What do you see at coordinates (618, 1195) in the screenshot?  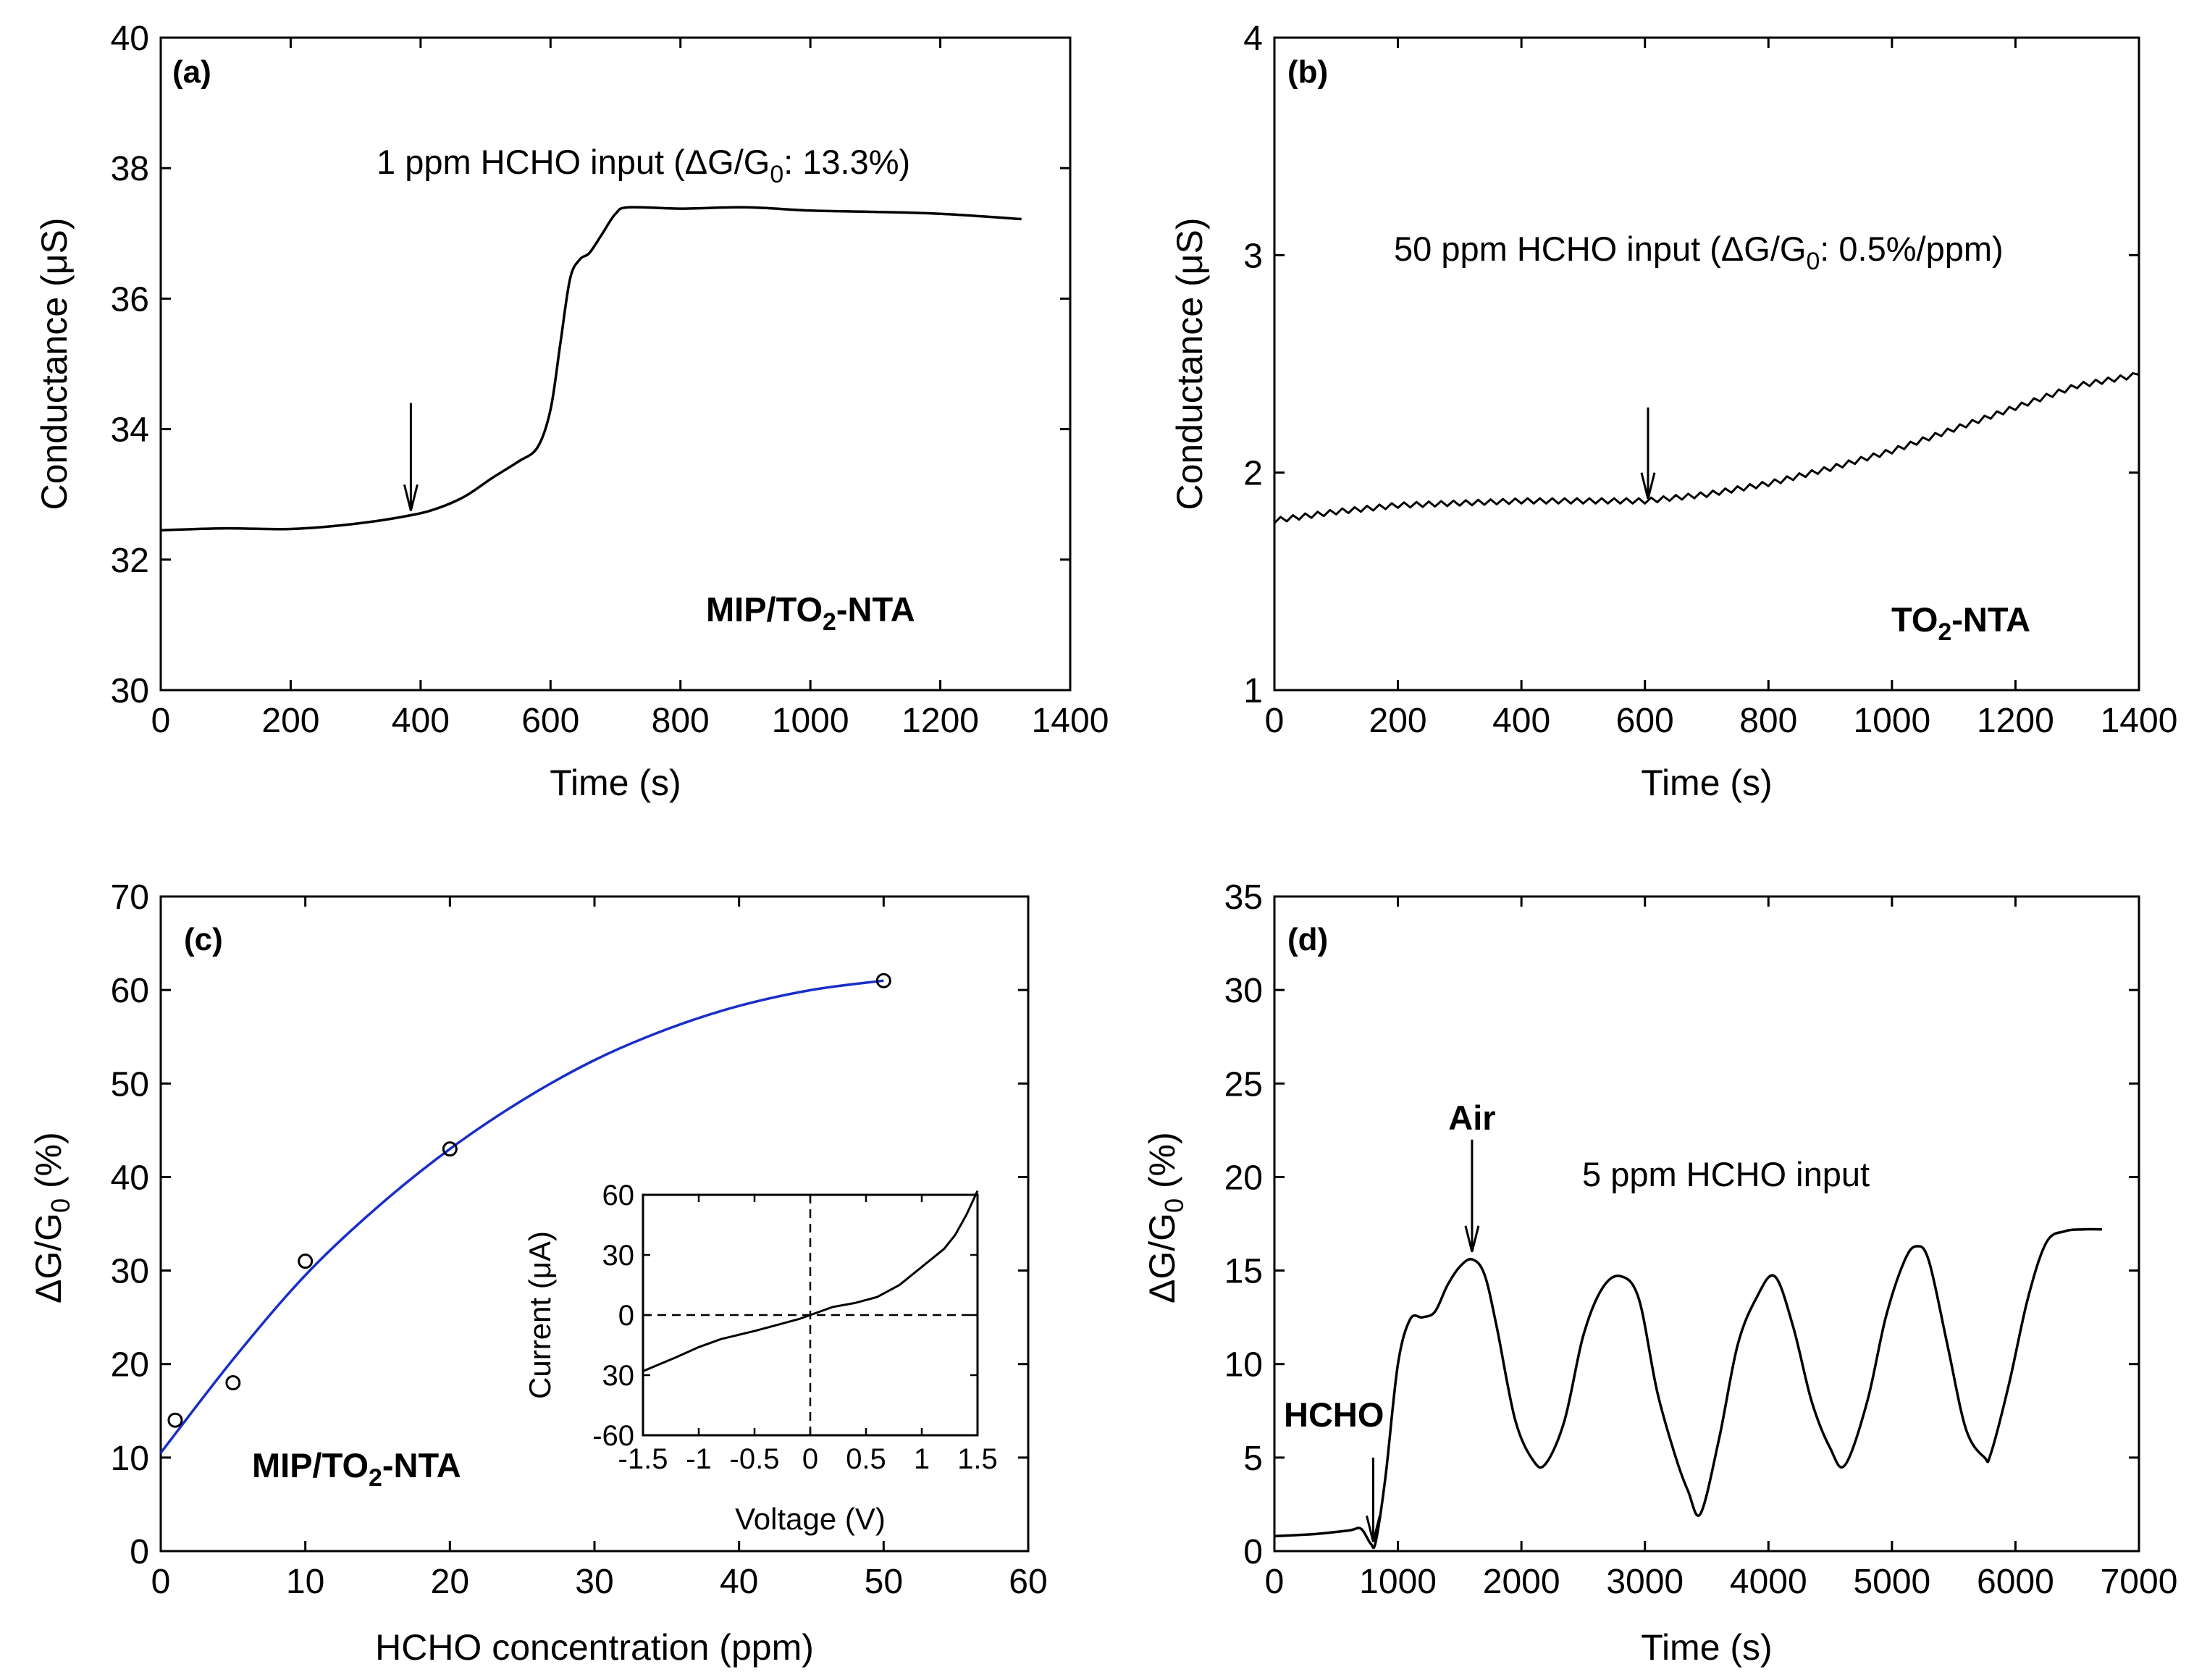 I see `inset-y-tick-label: 60` at bounding box center [618, 1195].